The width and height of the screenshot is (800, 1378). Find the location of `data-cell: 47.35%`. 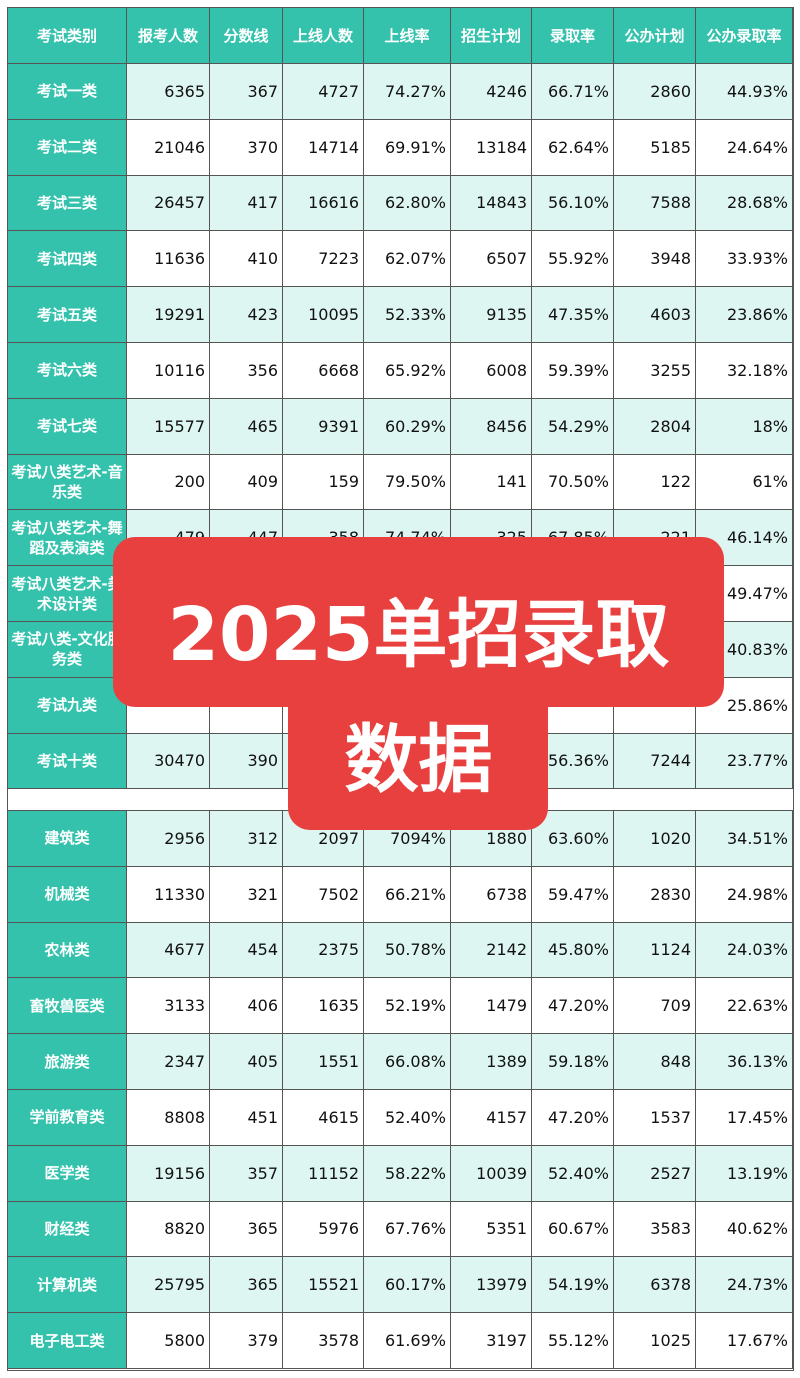

data-cell: 47.35% is located at coordinates (573, 315).